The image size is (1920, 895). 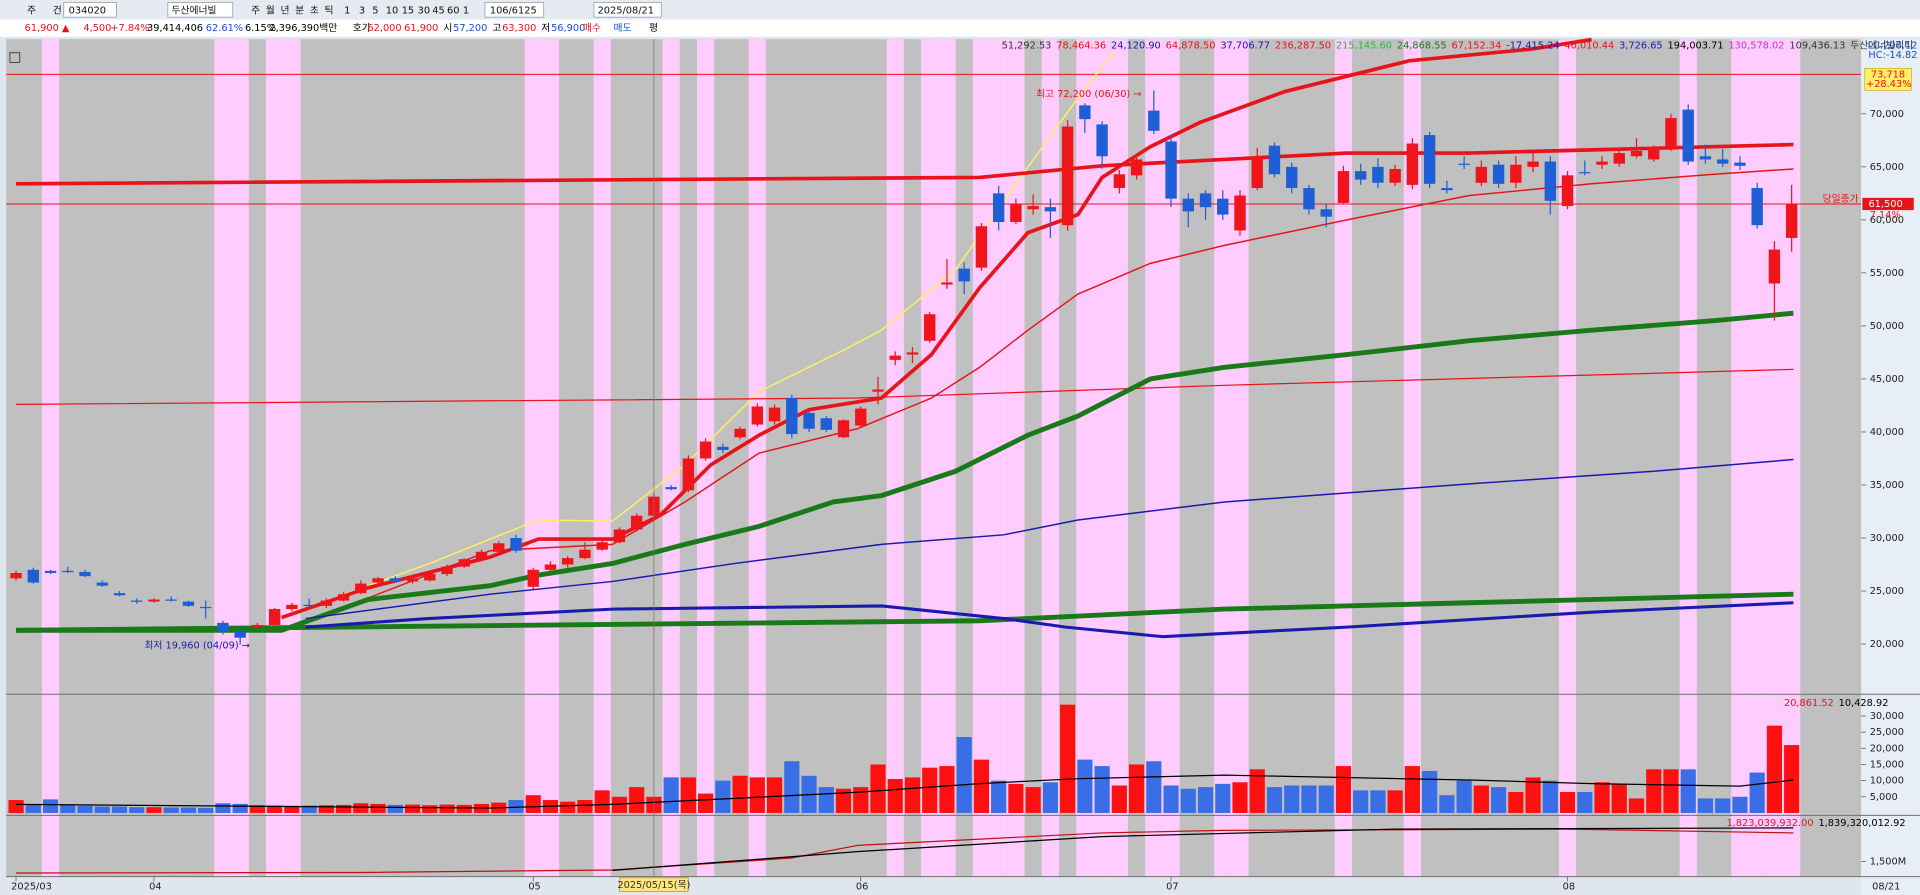 I want to click on toolbar-item: 106/6125, so click(x=513, y=10).